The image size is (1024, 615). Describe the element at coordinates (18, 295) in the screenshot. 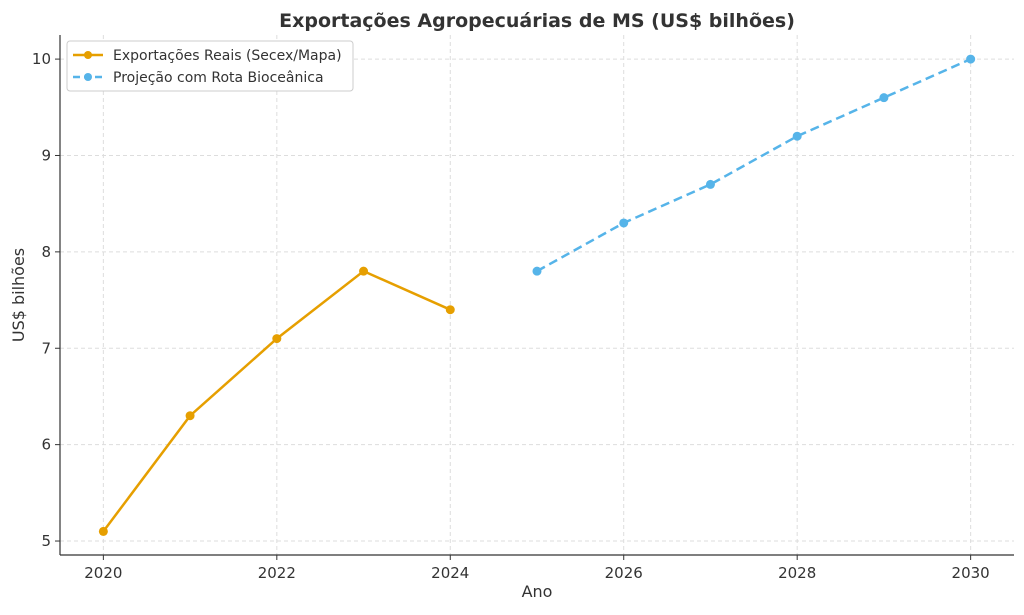

I see `y-axis-label: US$ bilhões` at that location.